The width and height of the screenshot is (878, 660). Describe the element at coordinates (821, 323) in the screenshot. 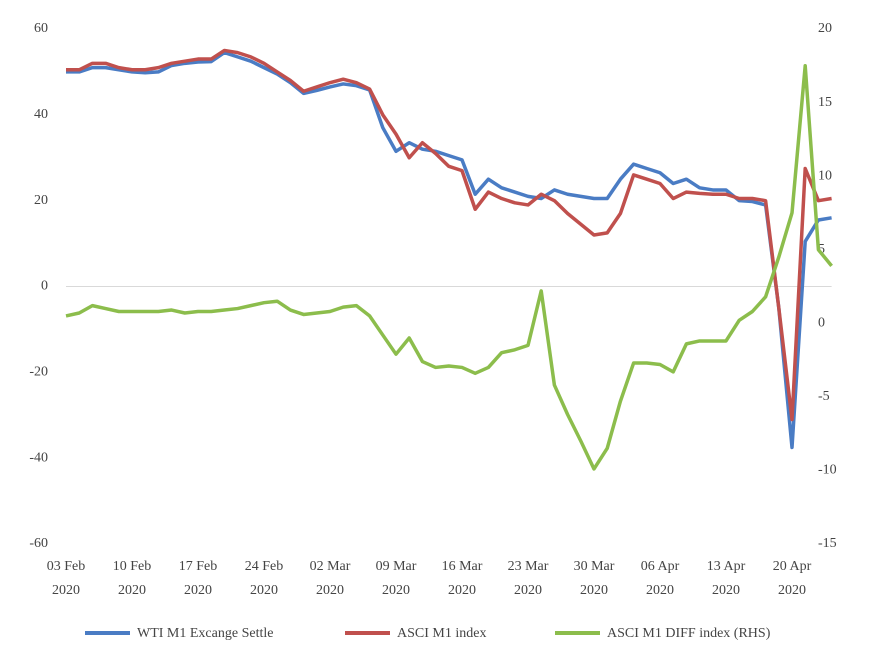

I see `y2-tick-label: 0` at that location.